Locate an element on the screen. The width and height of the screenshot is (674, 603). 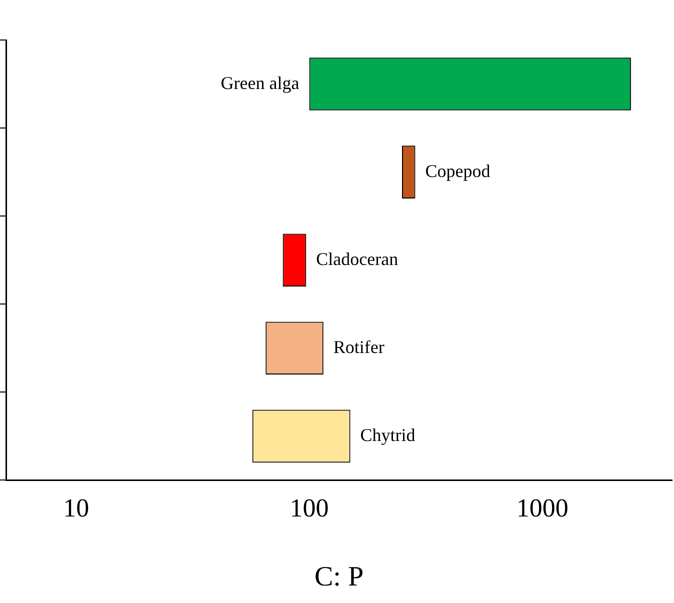
y-tick-label: Green alga is located at coordinates (260, 82).